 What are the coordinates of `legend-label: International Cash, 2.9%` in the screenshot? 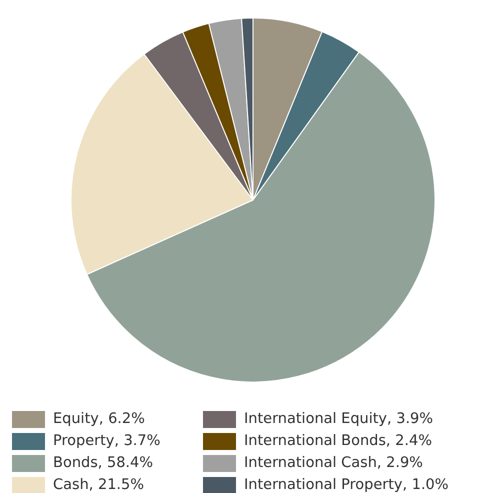 It's located at (333, 463).